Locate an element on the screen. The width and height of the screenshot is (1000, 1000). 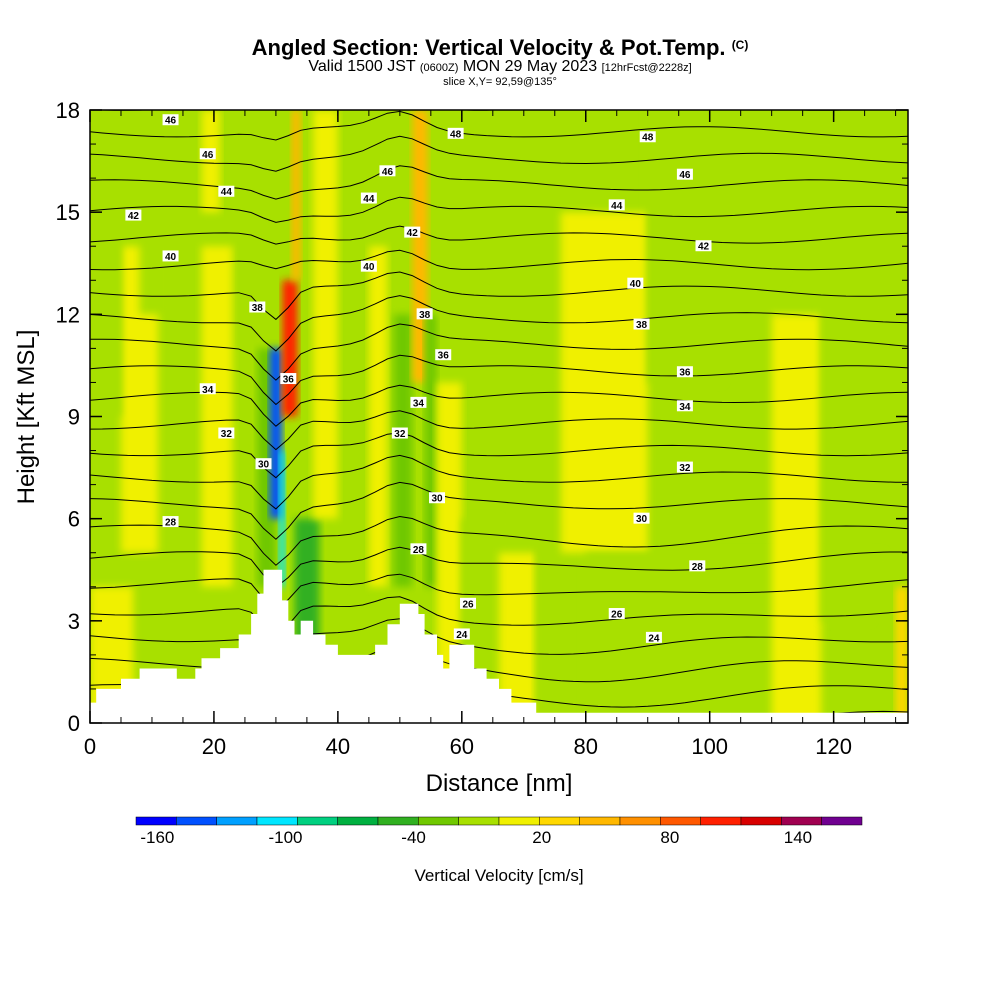
contour-label: 46 is located at coordinates (170, 120).